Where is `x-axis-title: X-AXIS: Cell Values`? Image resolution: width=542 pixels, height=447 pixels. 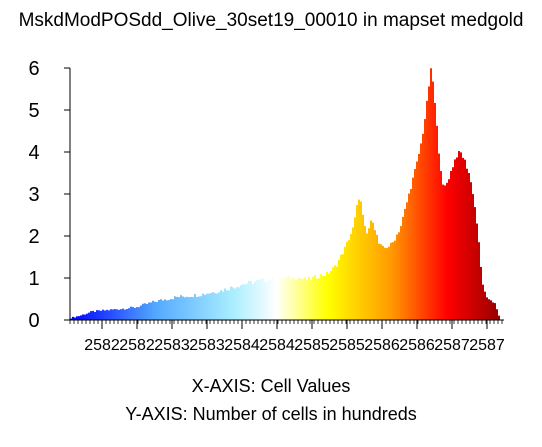
x-axis-title: X-AXIS: Cell Values is located at coordinates (271, 386).